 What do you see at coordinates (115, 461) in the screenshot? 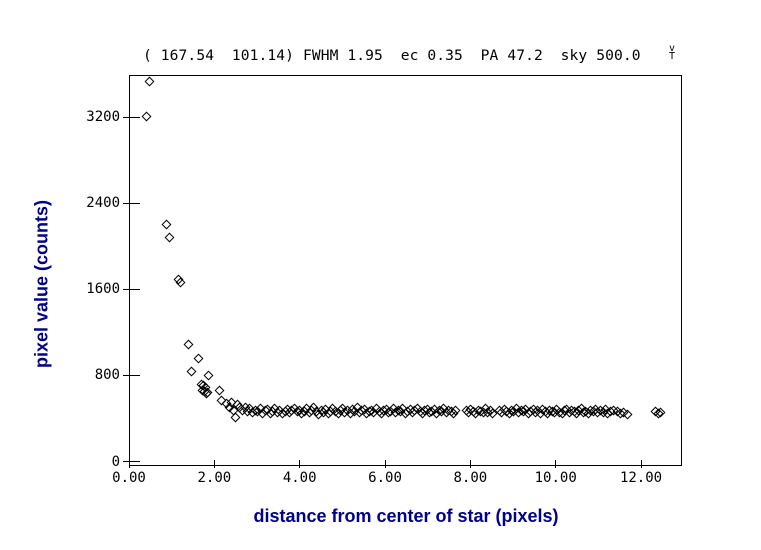
I see `y-tick-label: 0` at bounding box center [115, 461].